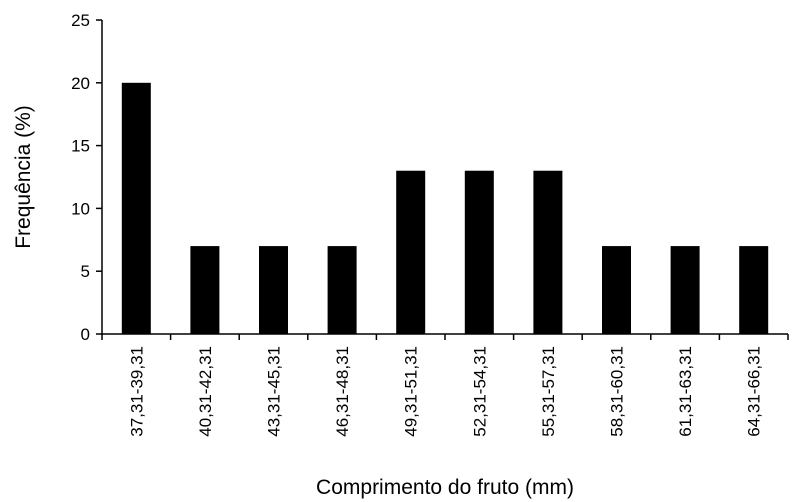 The image size is (803, 502). Describe the element at coordinates (136, 391) in the screenshot. I see `x-tick-label: 37,31-39,31` at that location.